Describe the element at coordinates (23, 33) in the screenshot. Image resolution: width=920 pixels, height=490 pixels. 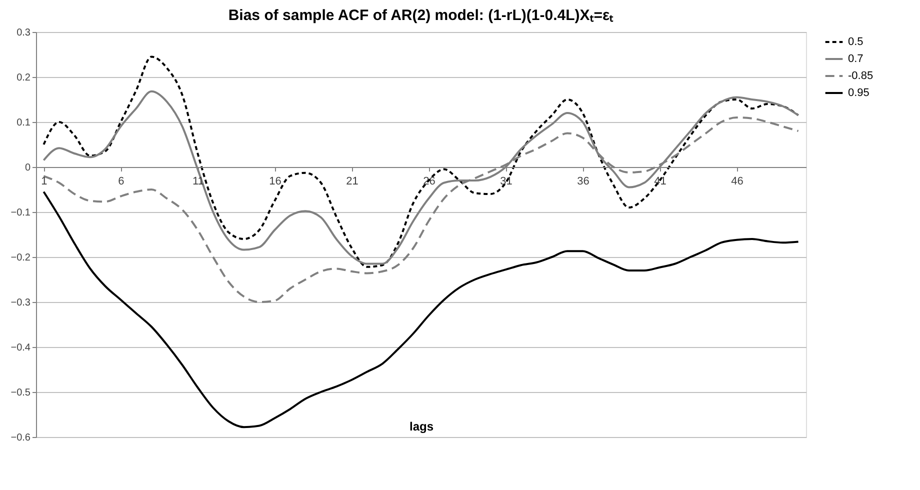
I see `y-tick-label: 0.3` at that location.